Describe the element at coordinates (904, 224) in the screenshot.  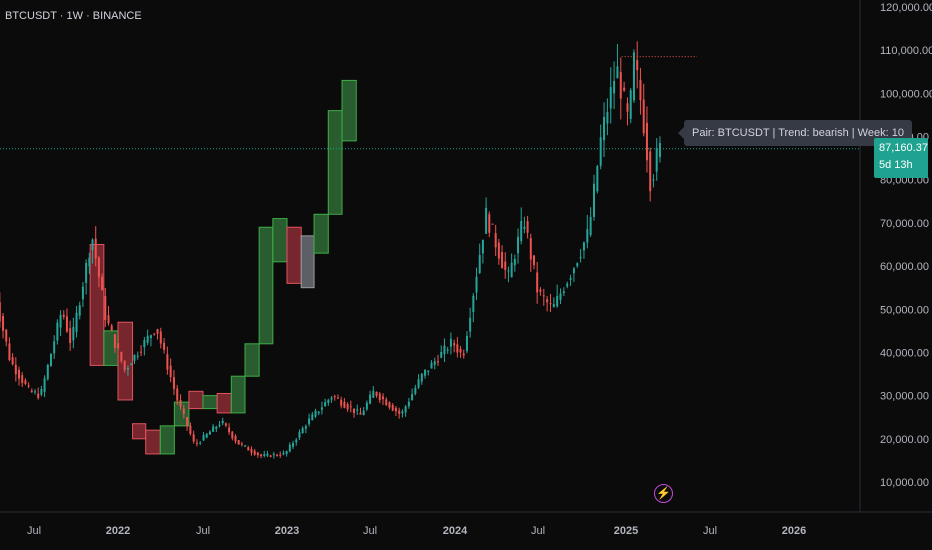
I see `y-tick-label: 70,000.00` at that location.